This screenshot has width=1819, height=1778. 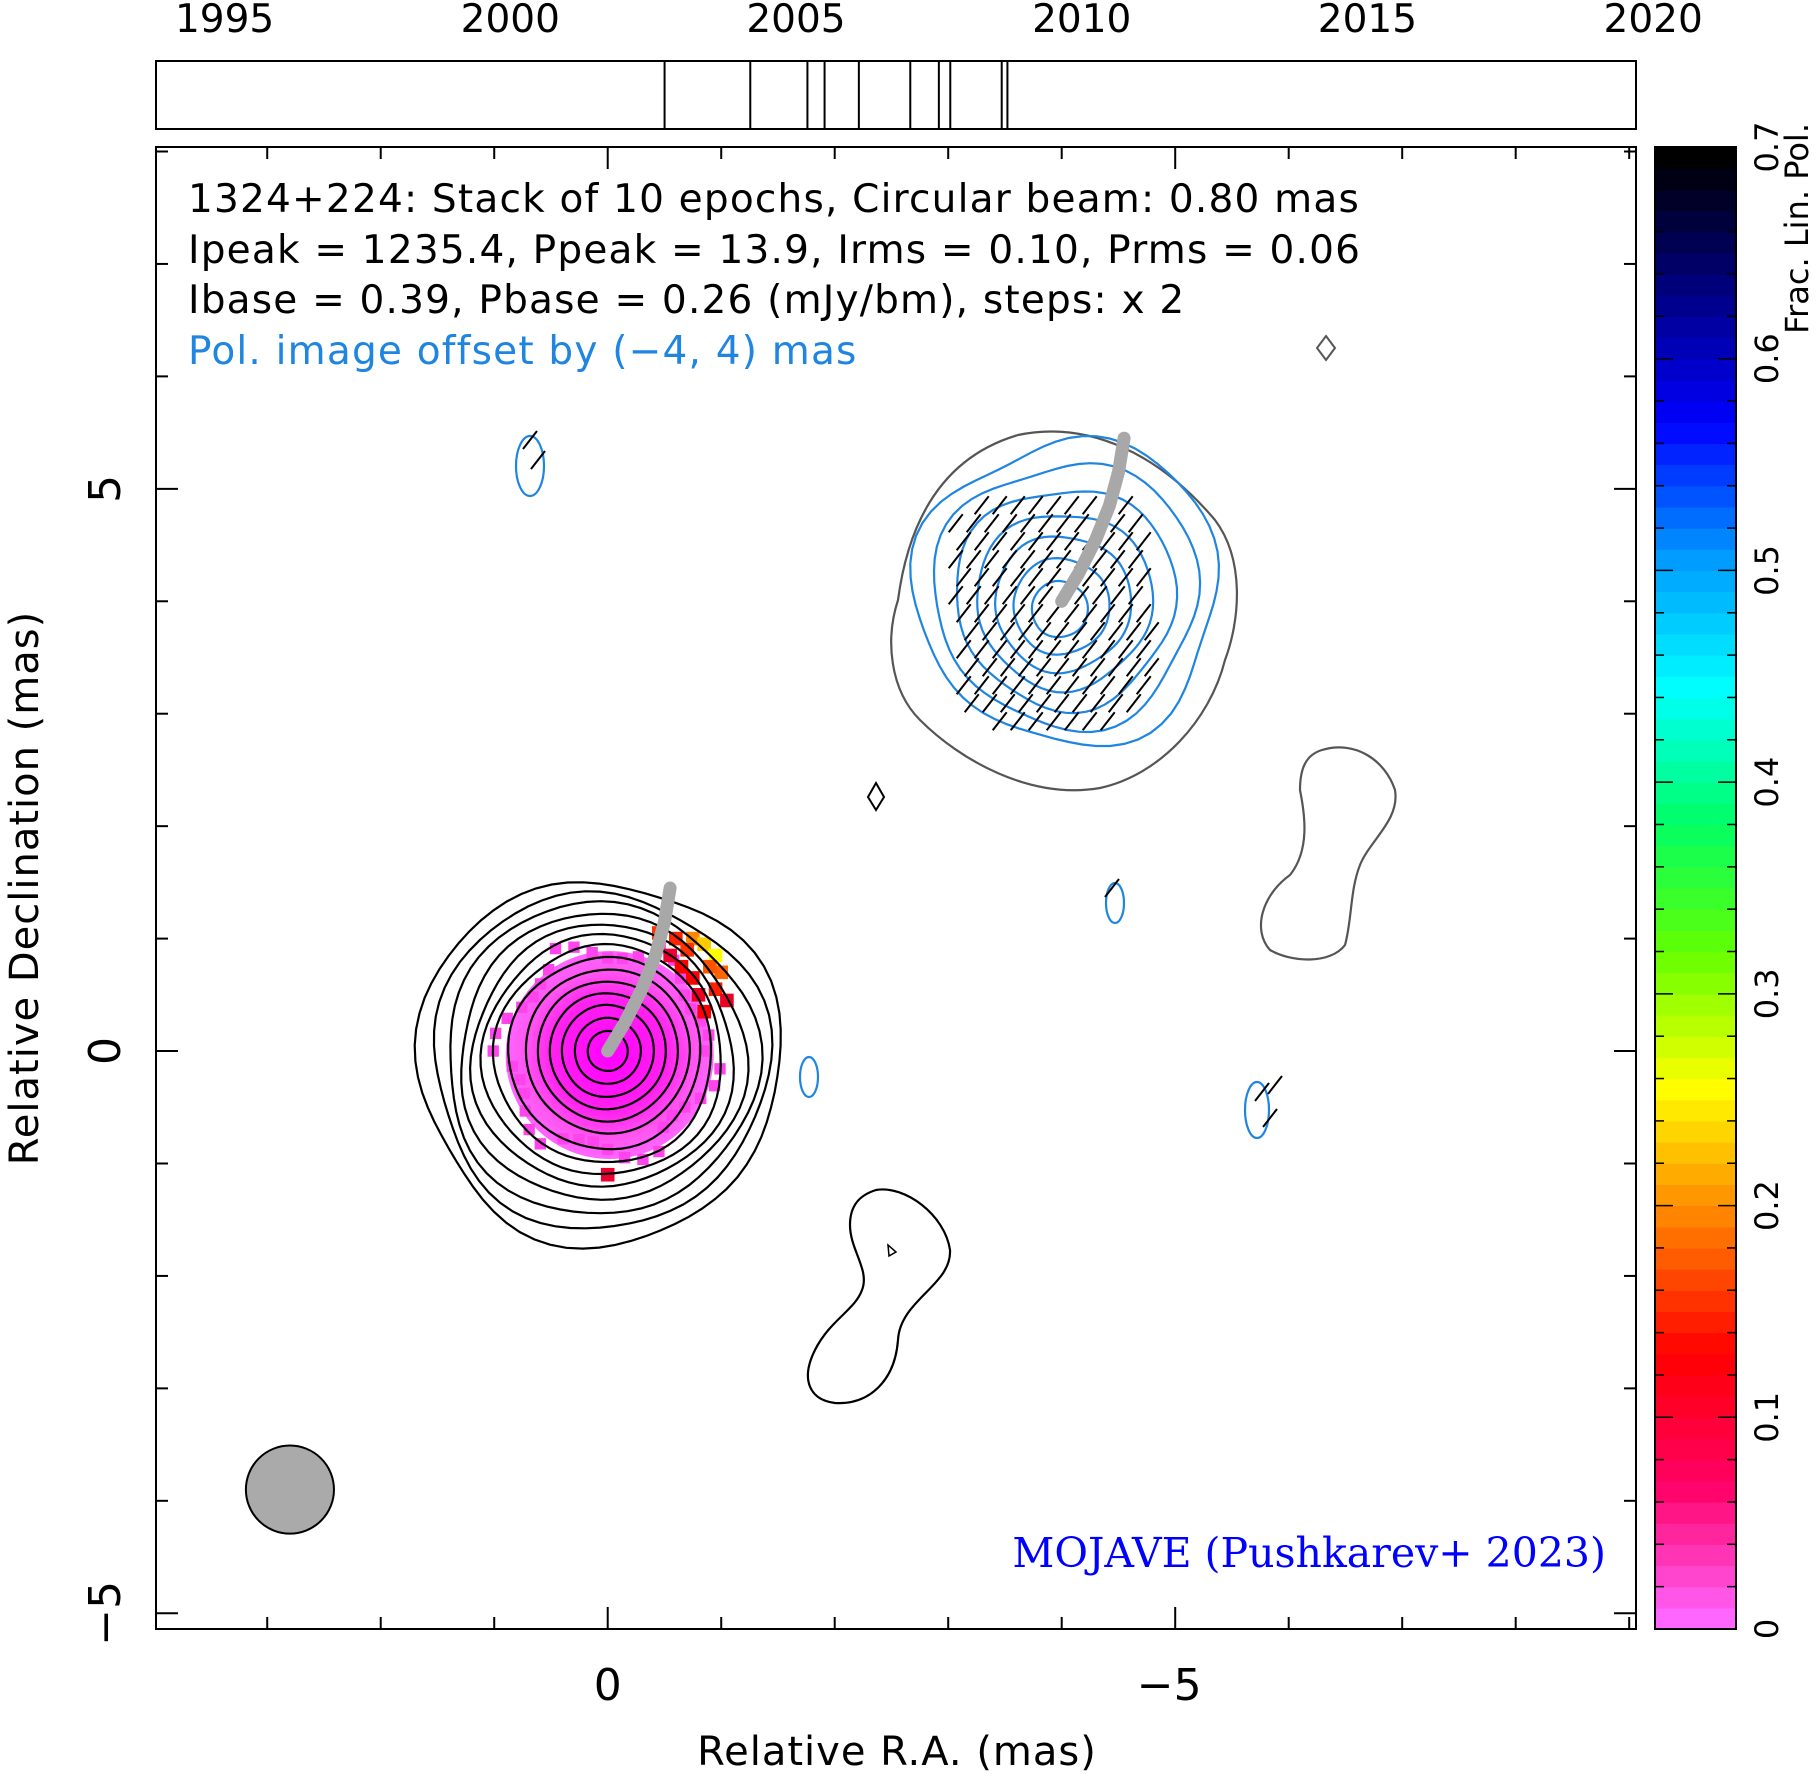 I want to click on colorbar-tick-label: 0.5, so click(x=1767, y=570).